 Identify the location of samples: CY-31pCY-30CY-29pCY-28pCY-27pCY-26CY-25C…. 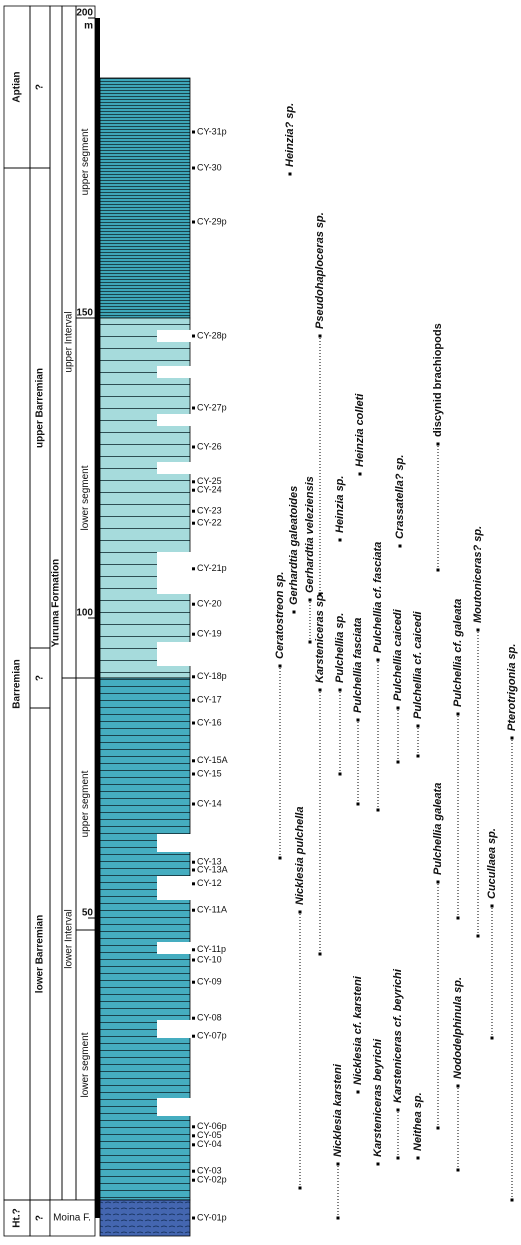
(210, 674).